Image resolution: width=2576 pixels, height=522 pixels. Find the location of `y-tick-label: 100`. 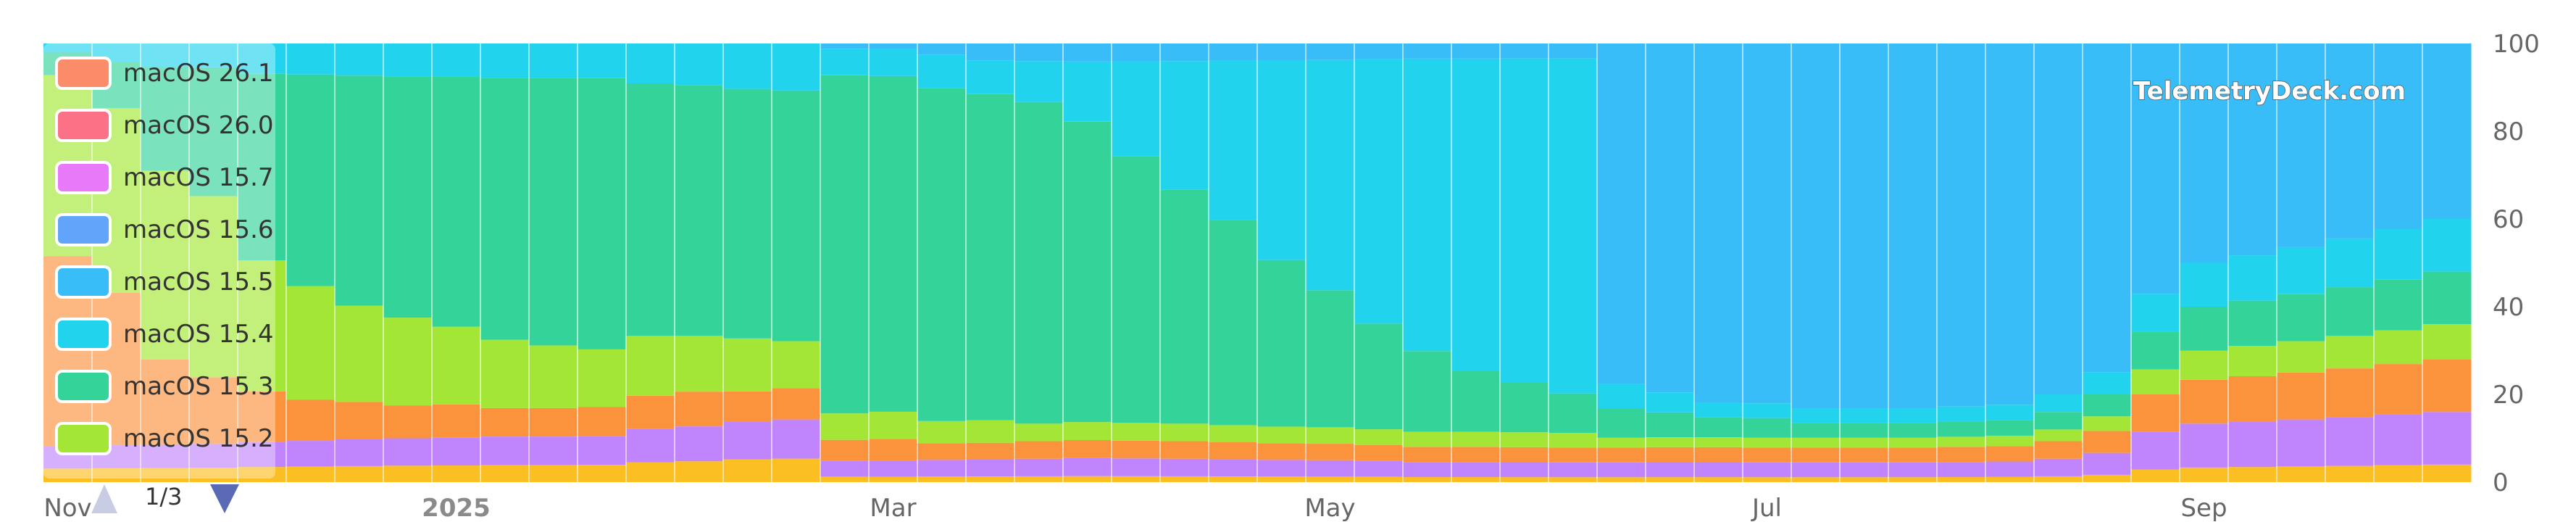

y-tick-label: 100 is located at coordinates (2516, 44).